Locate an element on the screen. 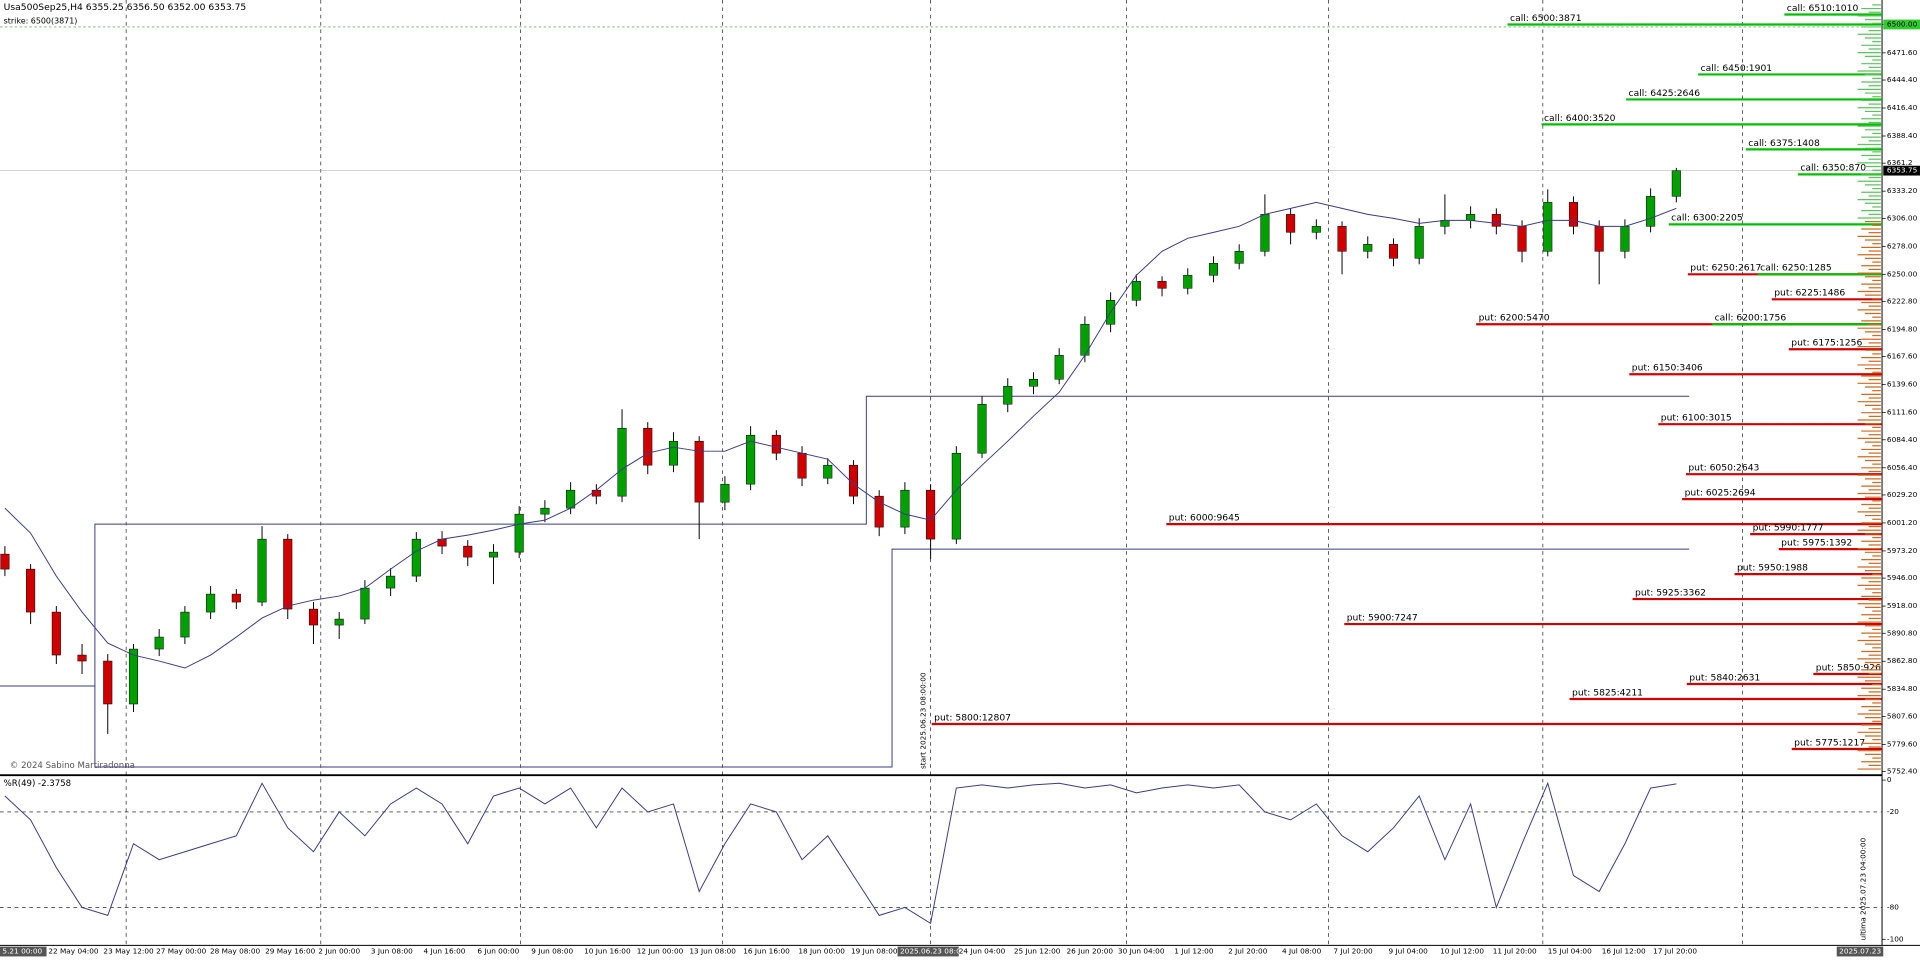 The image size is (1920, 965). indicator-tick-label: 0 is located at coordinates (1889, 779).